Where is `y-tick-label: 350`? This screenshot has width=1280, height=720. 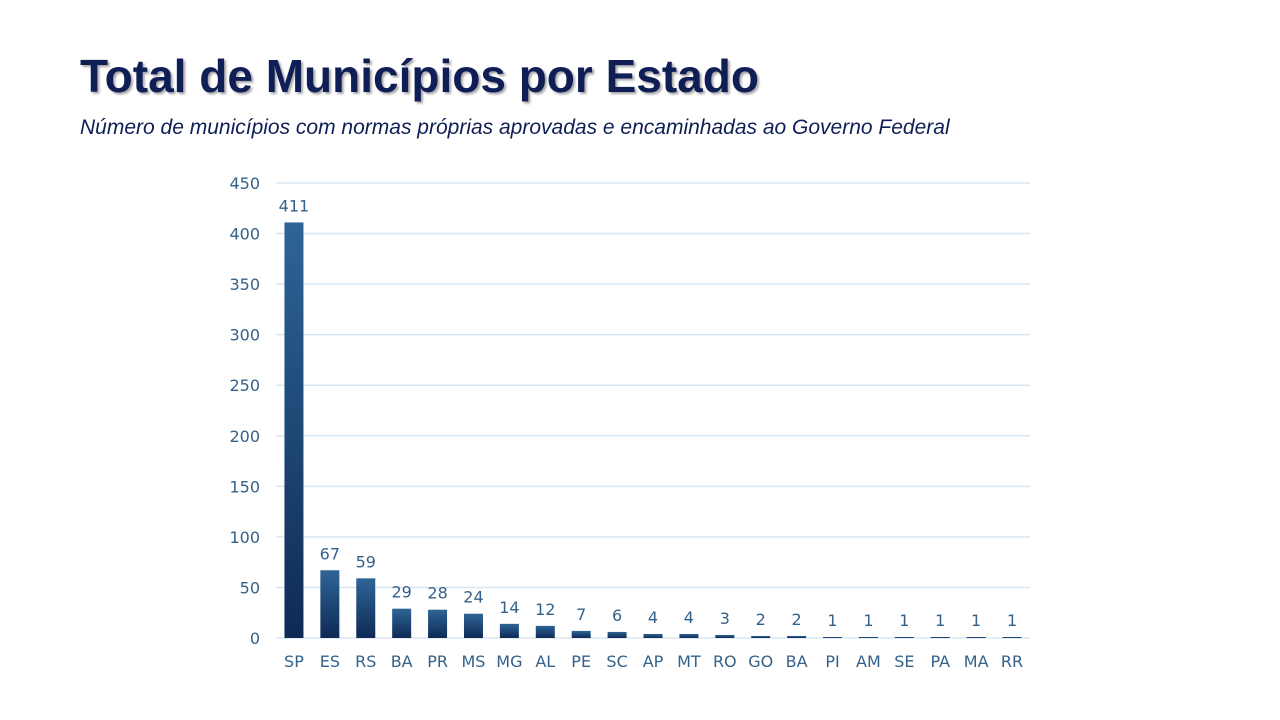 y-tick-label: 350 is located at coordinates (244, 284).